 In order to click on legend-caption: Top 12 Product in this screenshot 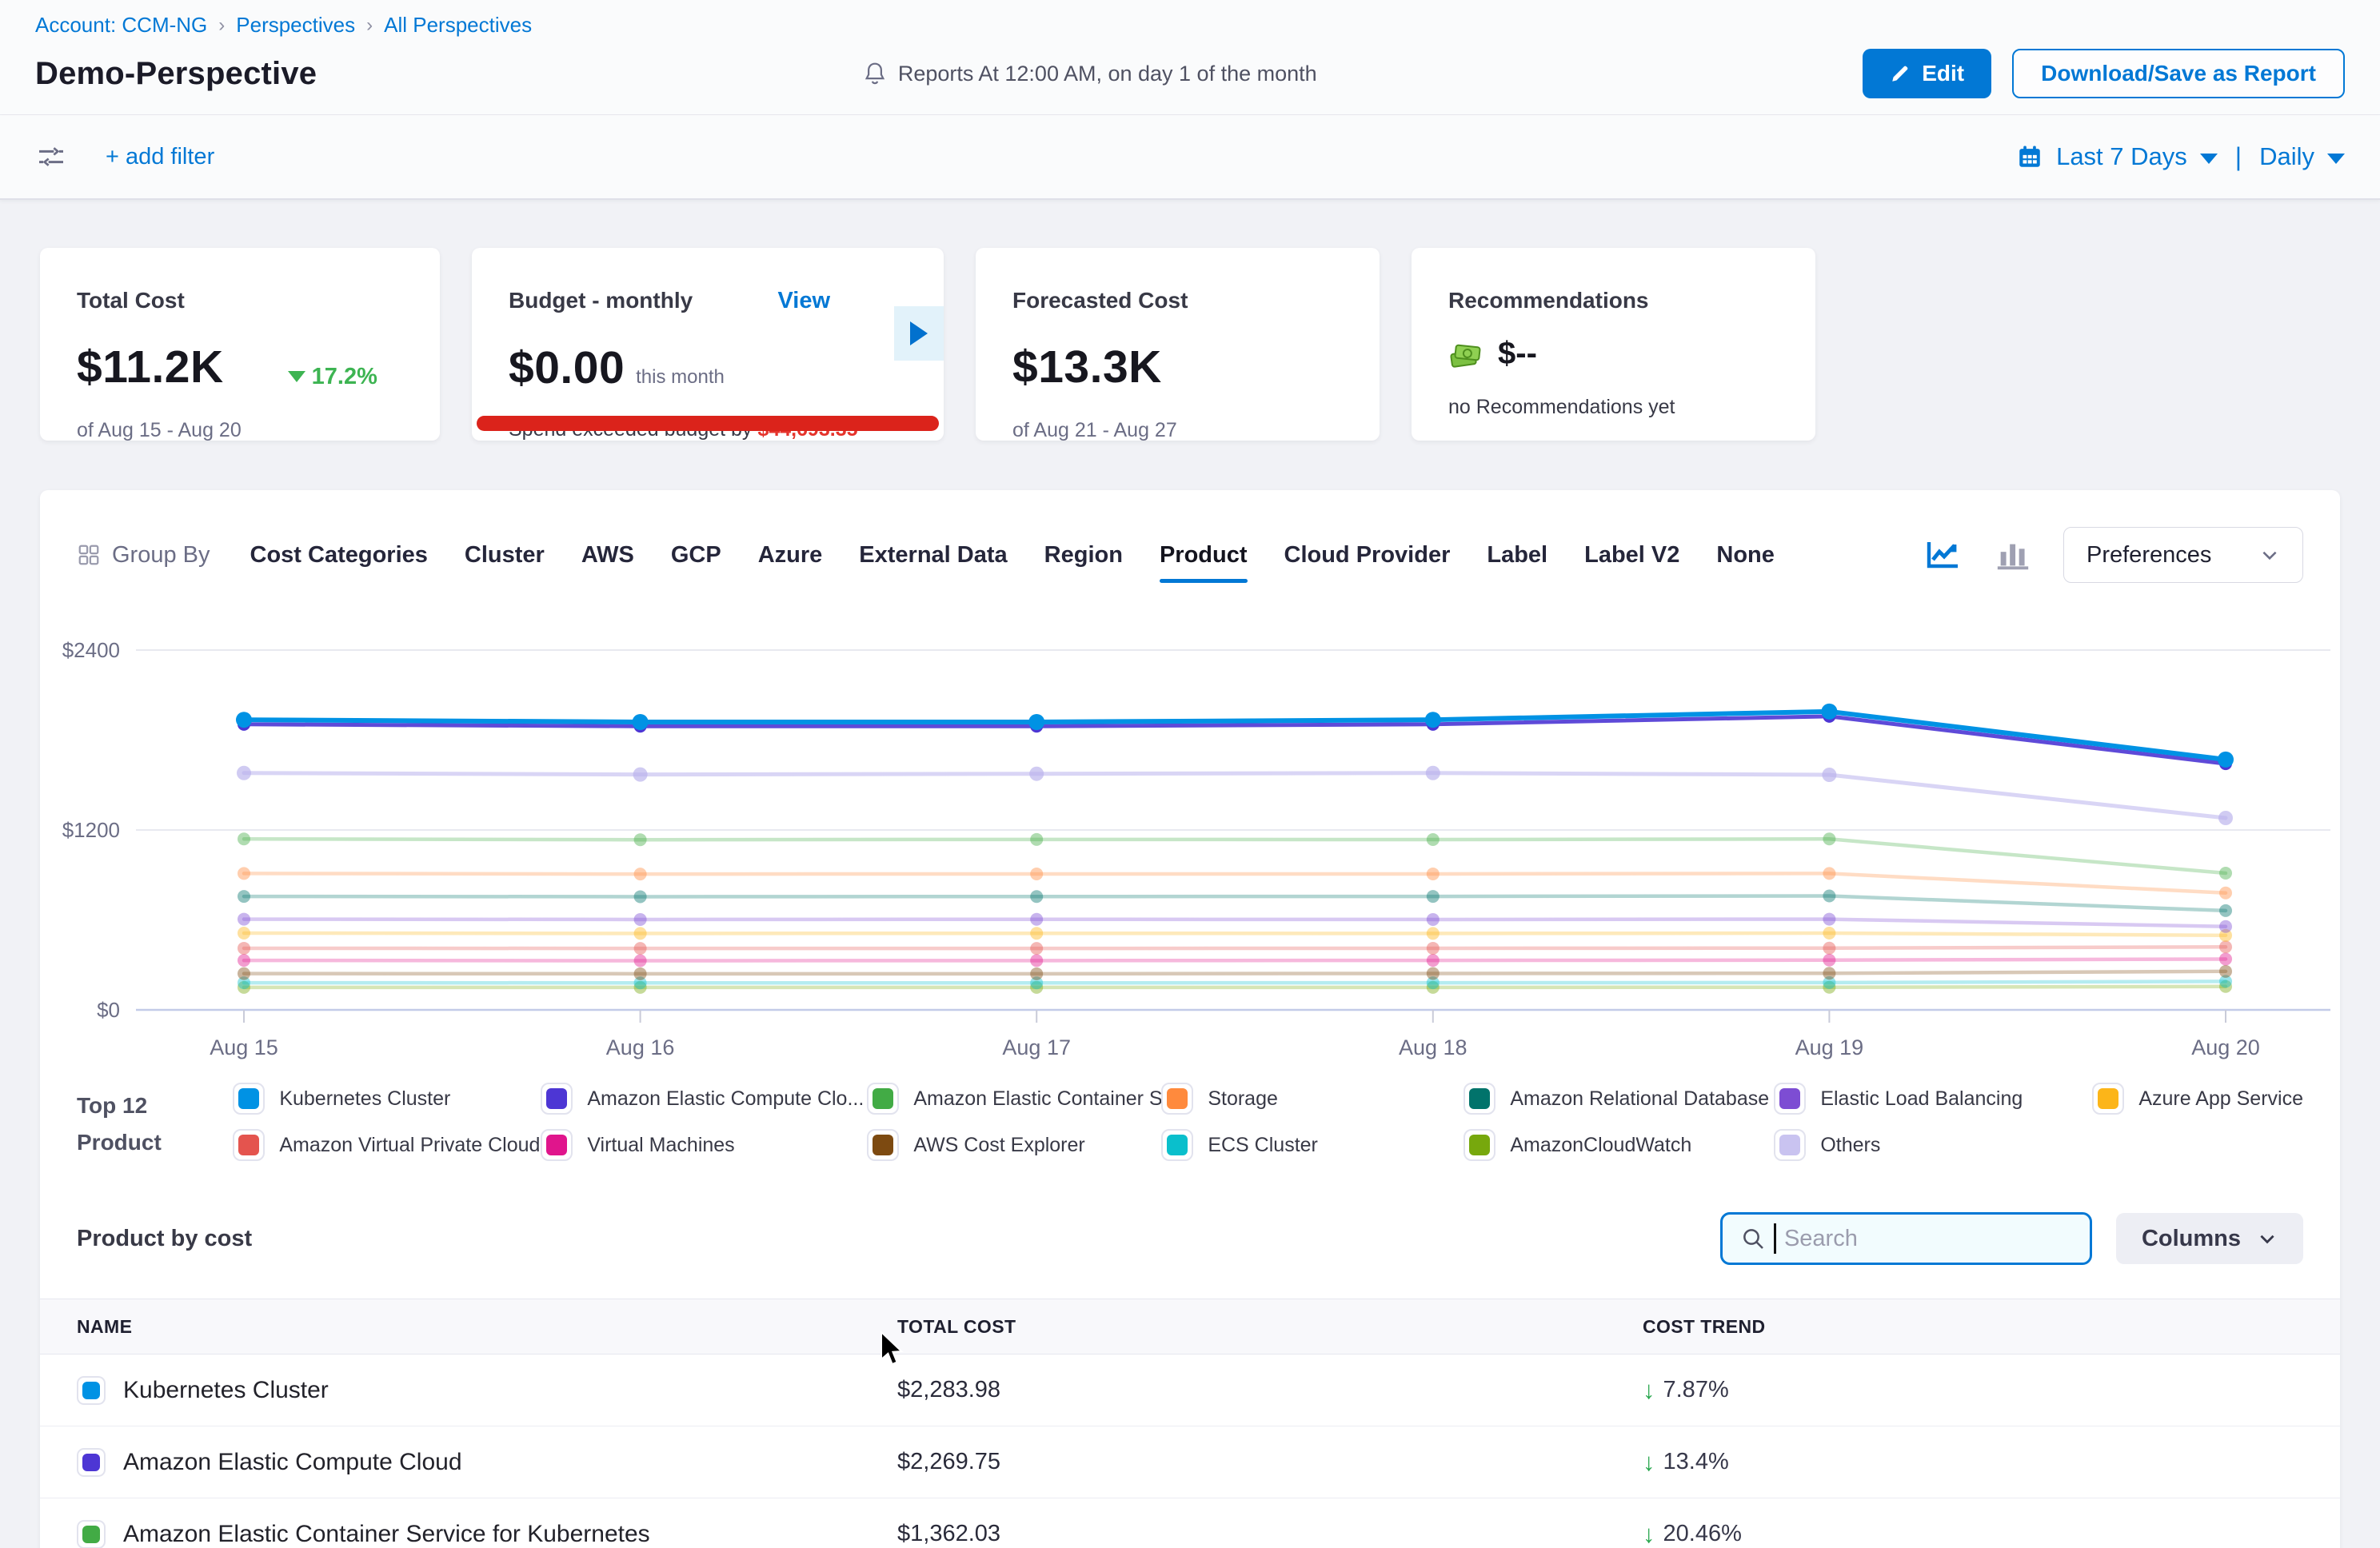, I will do `click(119, 1124)`.